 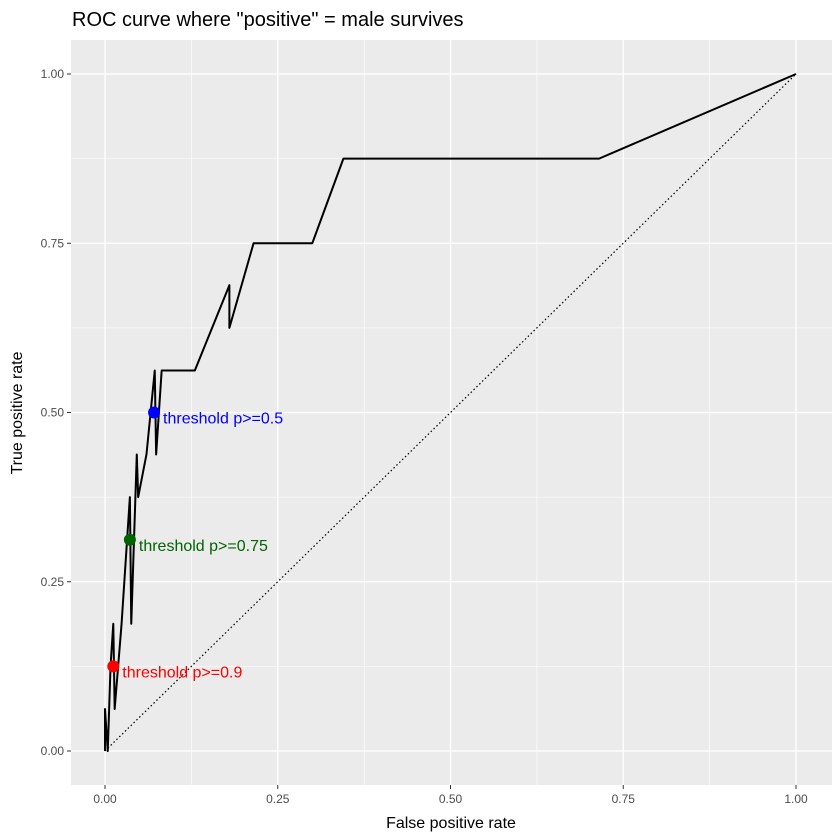 I want to click on threshold-label: threshold p>=0.9, so click(x=182, y=672).